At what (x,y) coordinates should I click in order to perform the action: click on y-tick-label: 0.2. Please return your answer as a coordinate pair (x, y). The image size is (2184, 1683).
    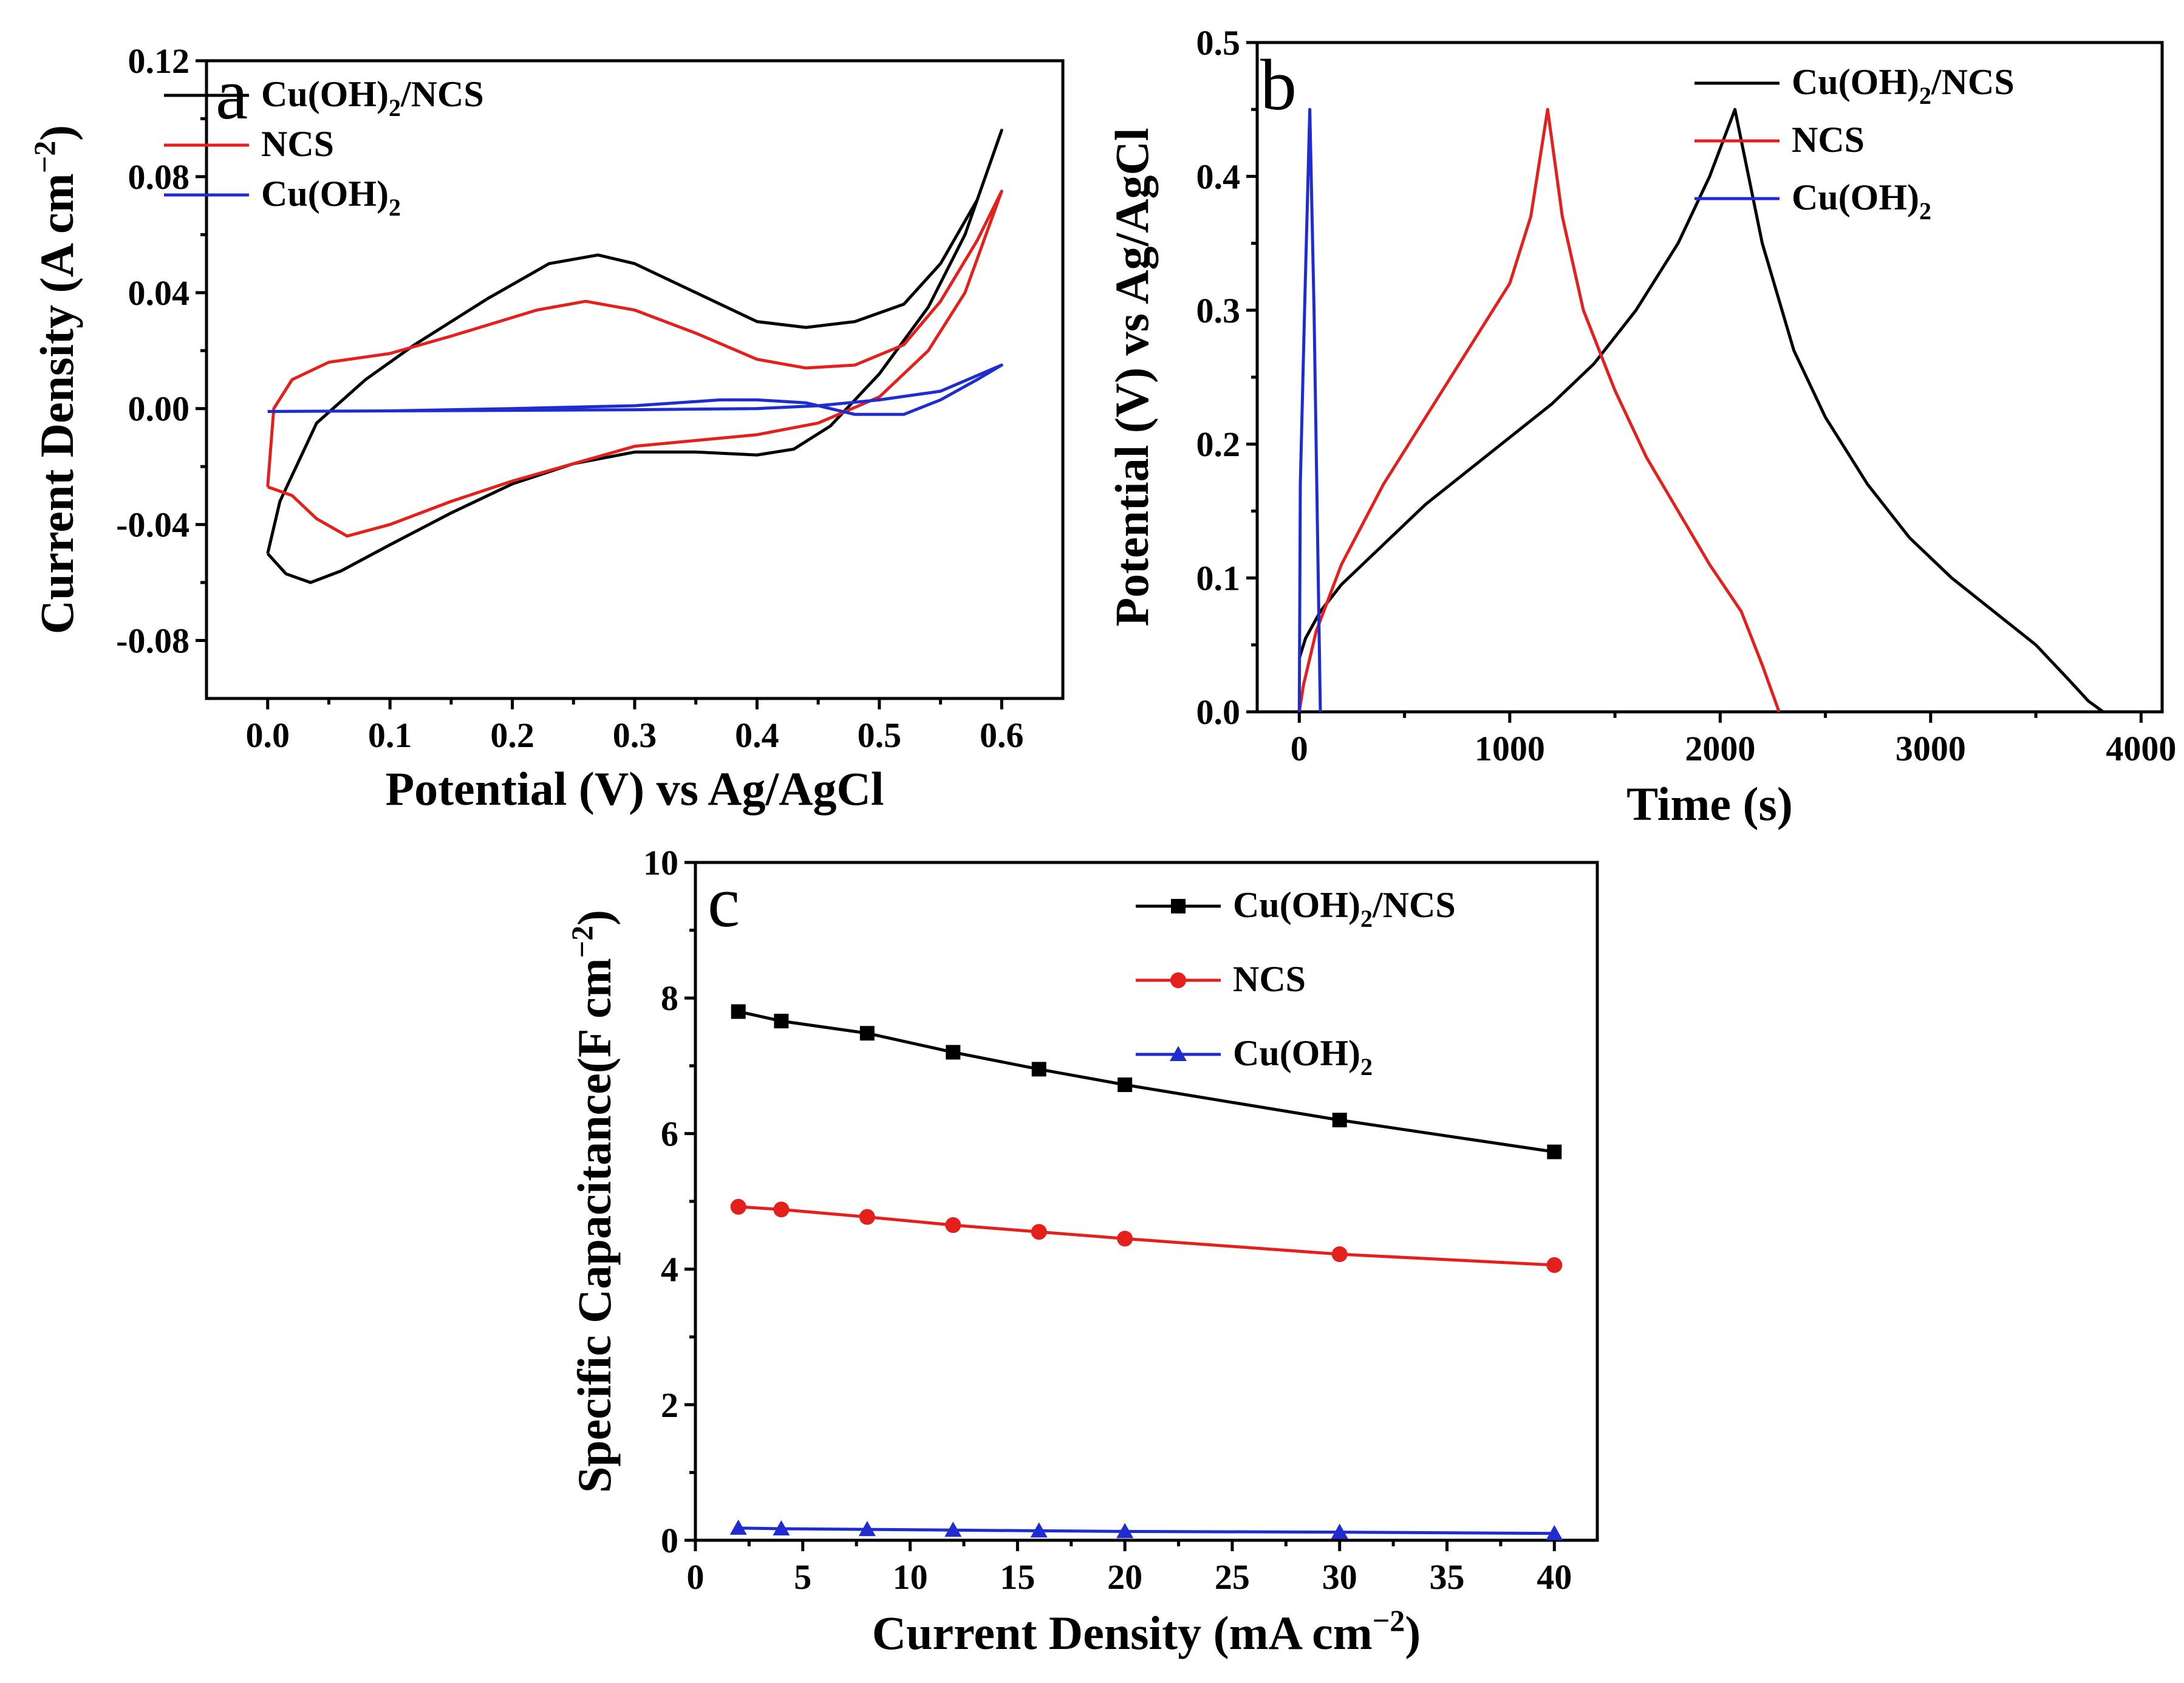
    Looking at the image, I should click on (1218, 444).